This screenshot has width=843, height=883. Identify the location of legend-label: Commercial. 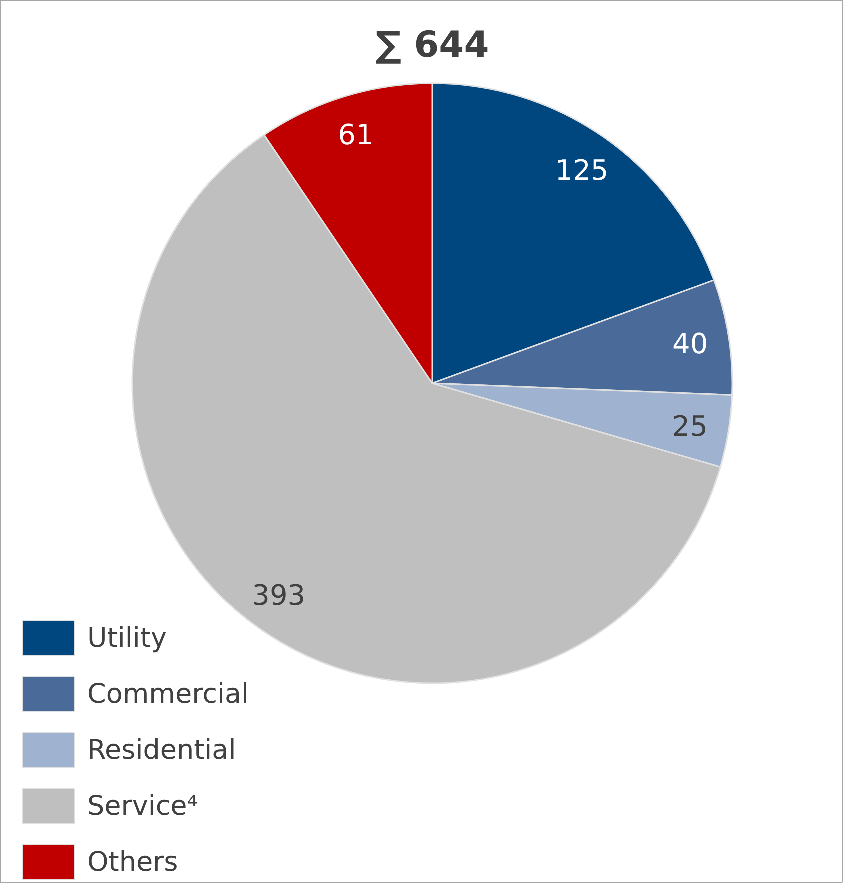
(168, 694).